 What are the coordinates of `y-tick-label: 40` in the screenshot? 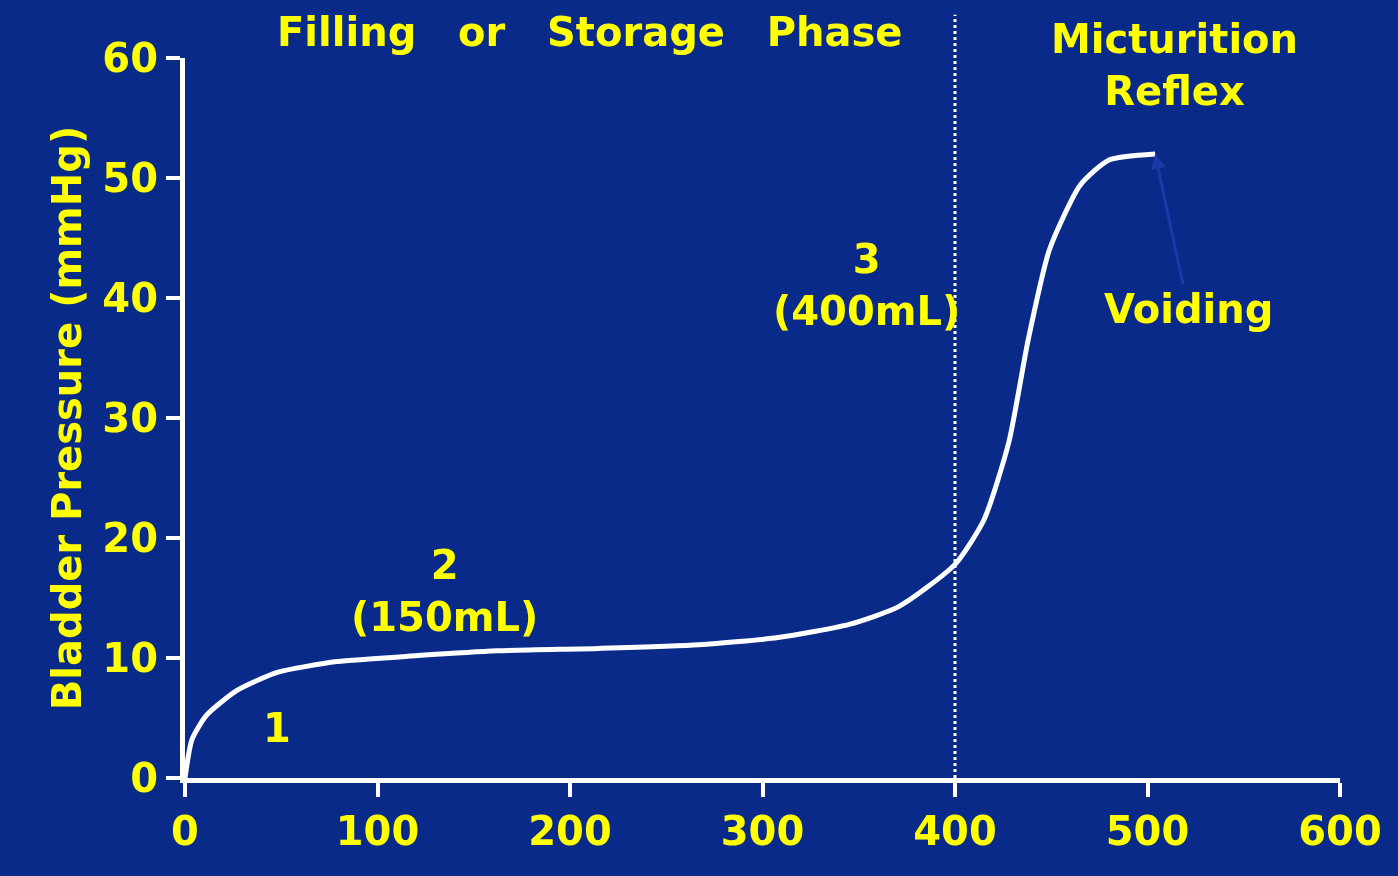 It's located at (130, 298).